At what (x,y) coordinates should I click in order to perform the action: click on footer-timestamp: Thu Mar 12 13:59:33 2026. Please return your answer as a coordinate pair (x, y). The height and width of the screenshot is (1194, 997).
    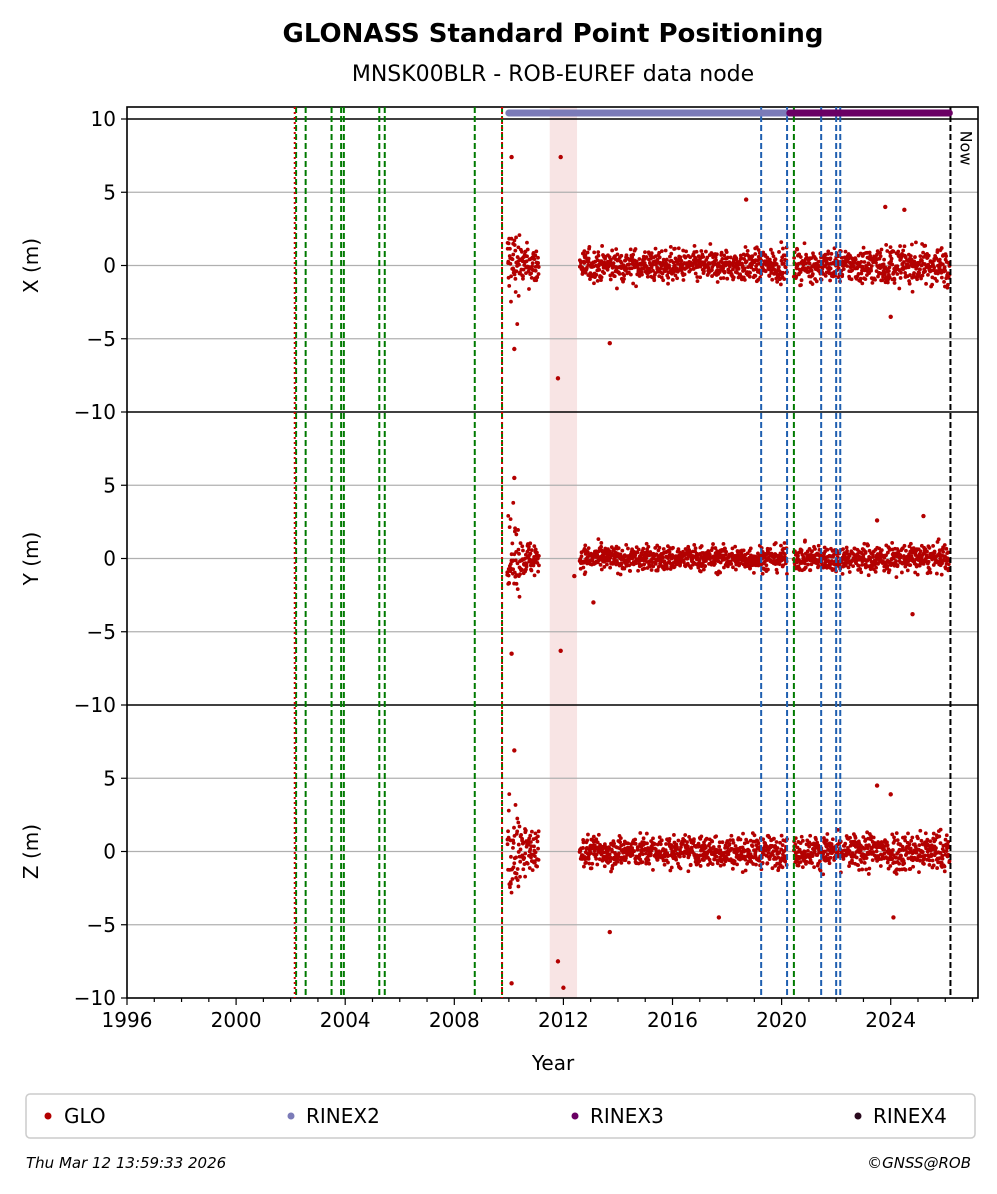
    Looking at the image, I should click on (126, 1163).